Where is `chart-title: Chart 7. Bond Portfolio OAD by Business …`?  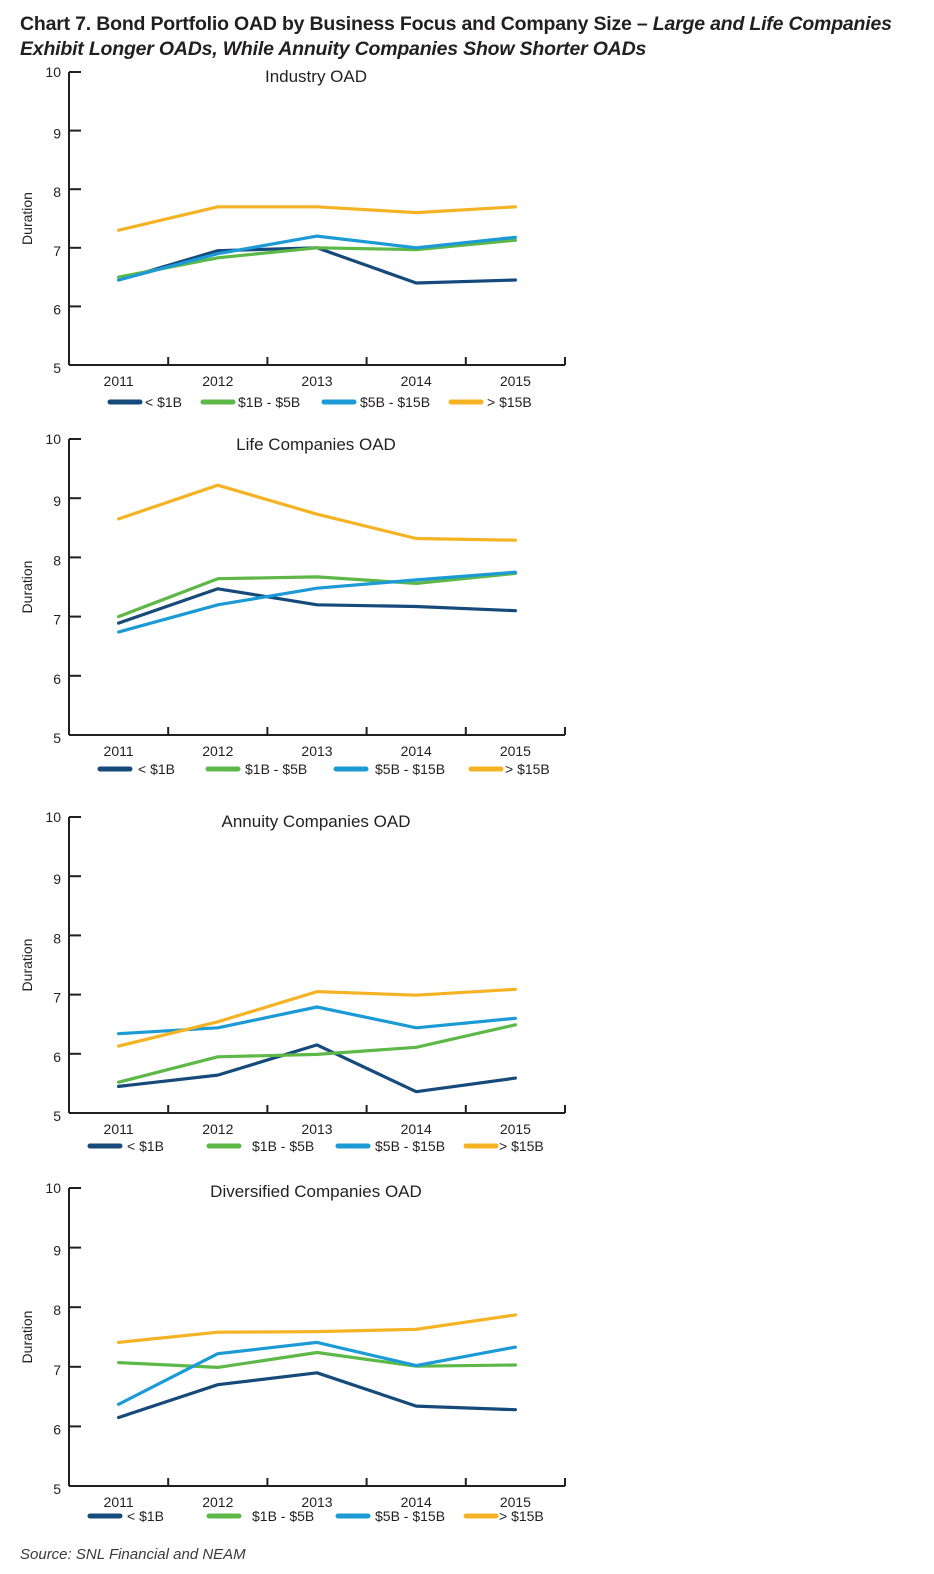
chart-title: Chart 7. Bond Portfolio OAD by Business … is located at coordinates (470, 37).